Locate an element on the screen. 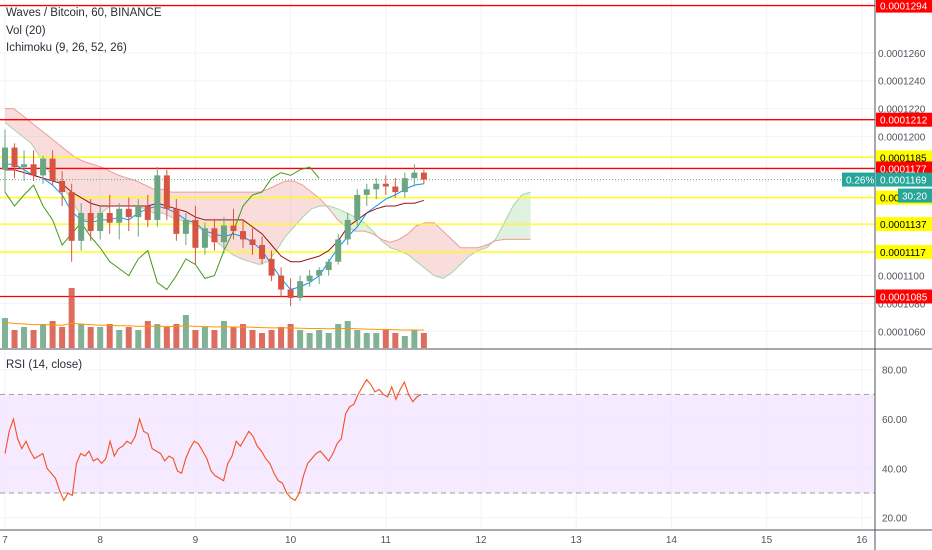 The height and width of the screenshot is (550, 932). symbol-legend: Waves / Bitcoin, 60, BINANCE is located at coordinates (84, 13).